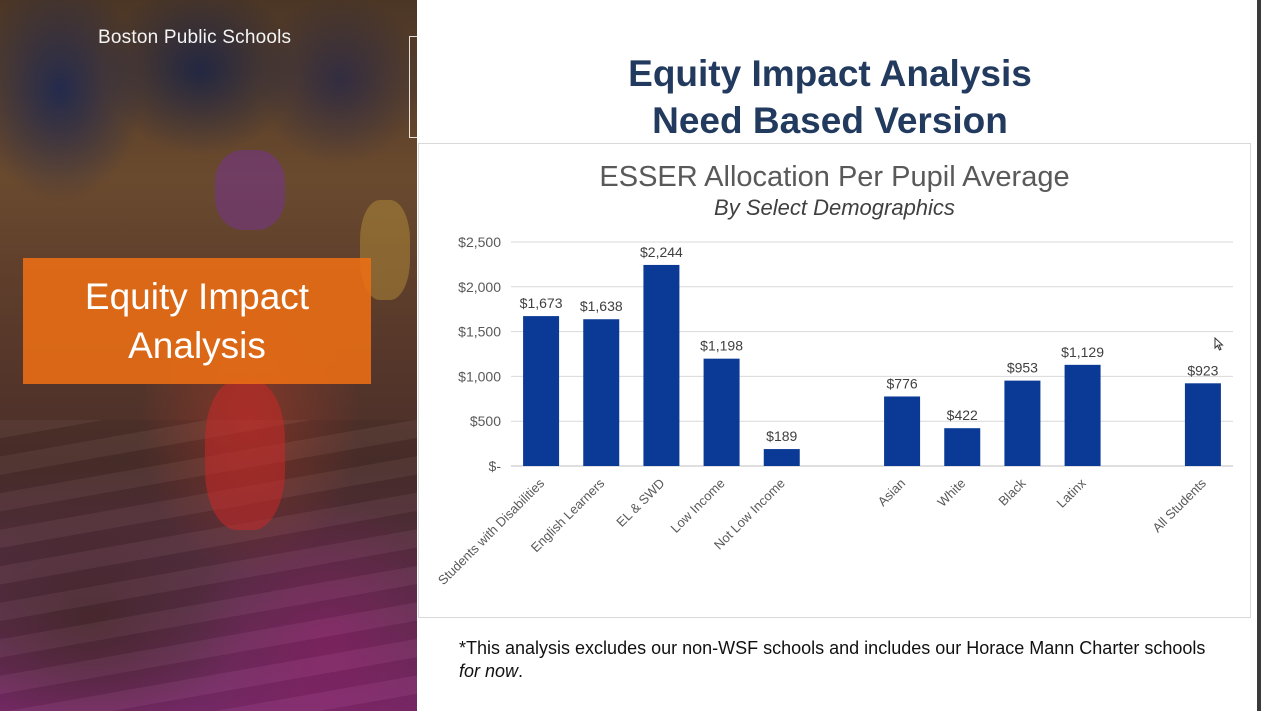 The width and height of the screenshot is (1261, 711). What do you see at coordinates (781, 436) in the screenshot?
I see `data-label: $189` at bounding box center [781, 436].